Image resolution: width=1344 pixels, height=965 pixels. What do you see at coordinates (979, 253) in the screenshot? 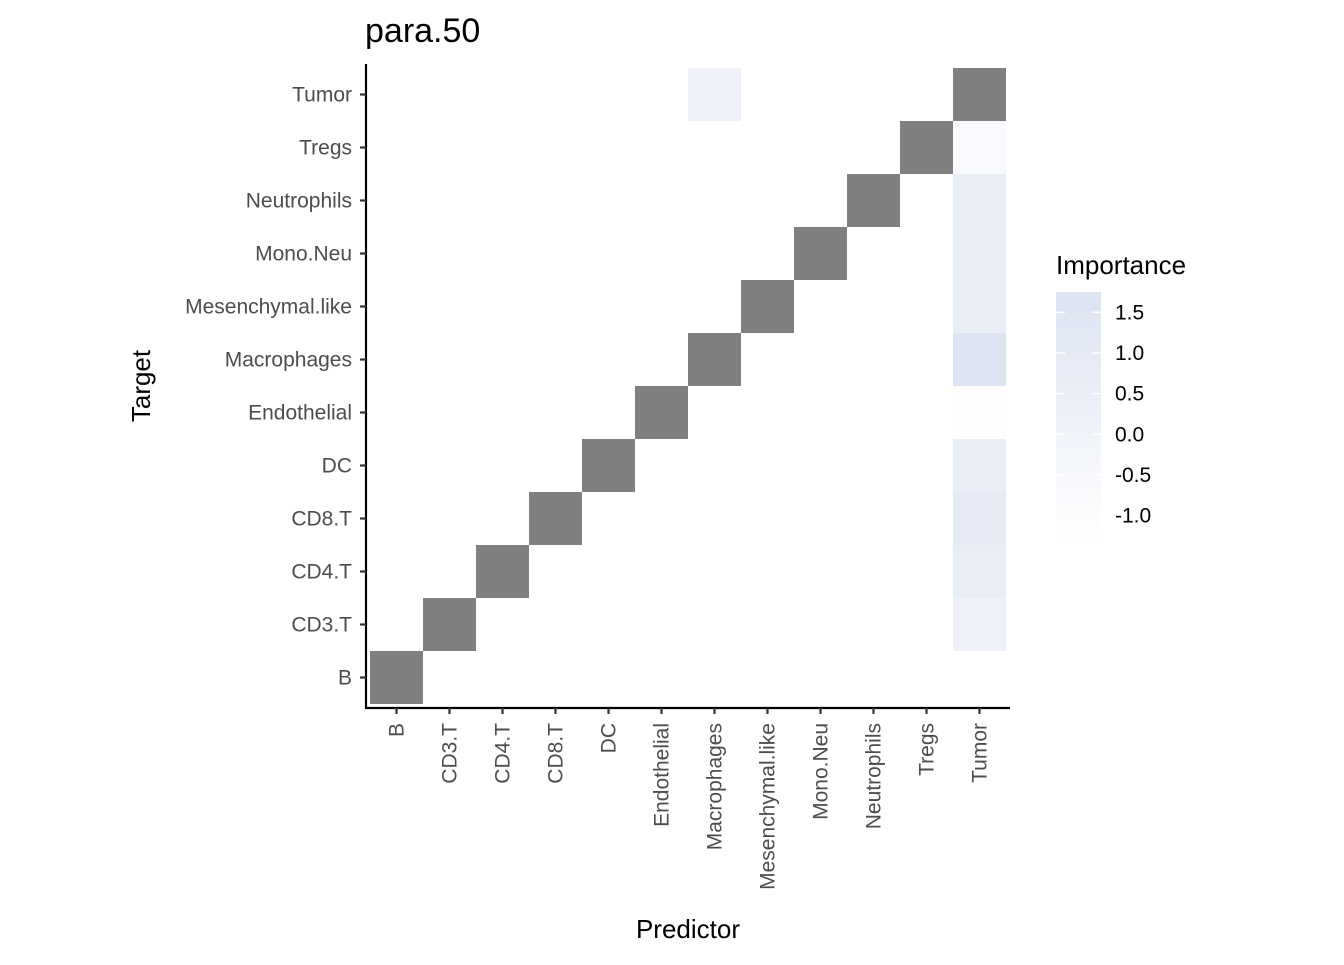
I see `heatmap-cell-Tumor-Mono.Neu` at bounding box center [979, 253].